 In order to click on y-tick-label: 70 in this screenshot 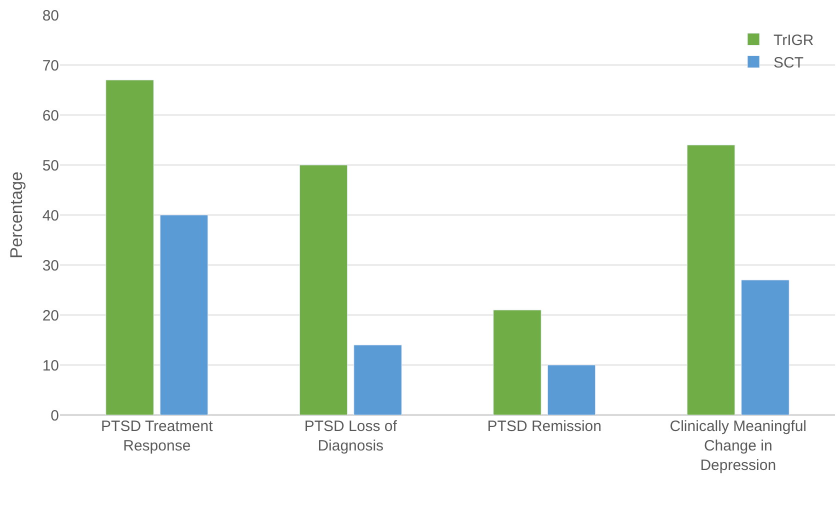, I will do `click(50, 65)`.